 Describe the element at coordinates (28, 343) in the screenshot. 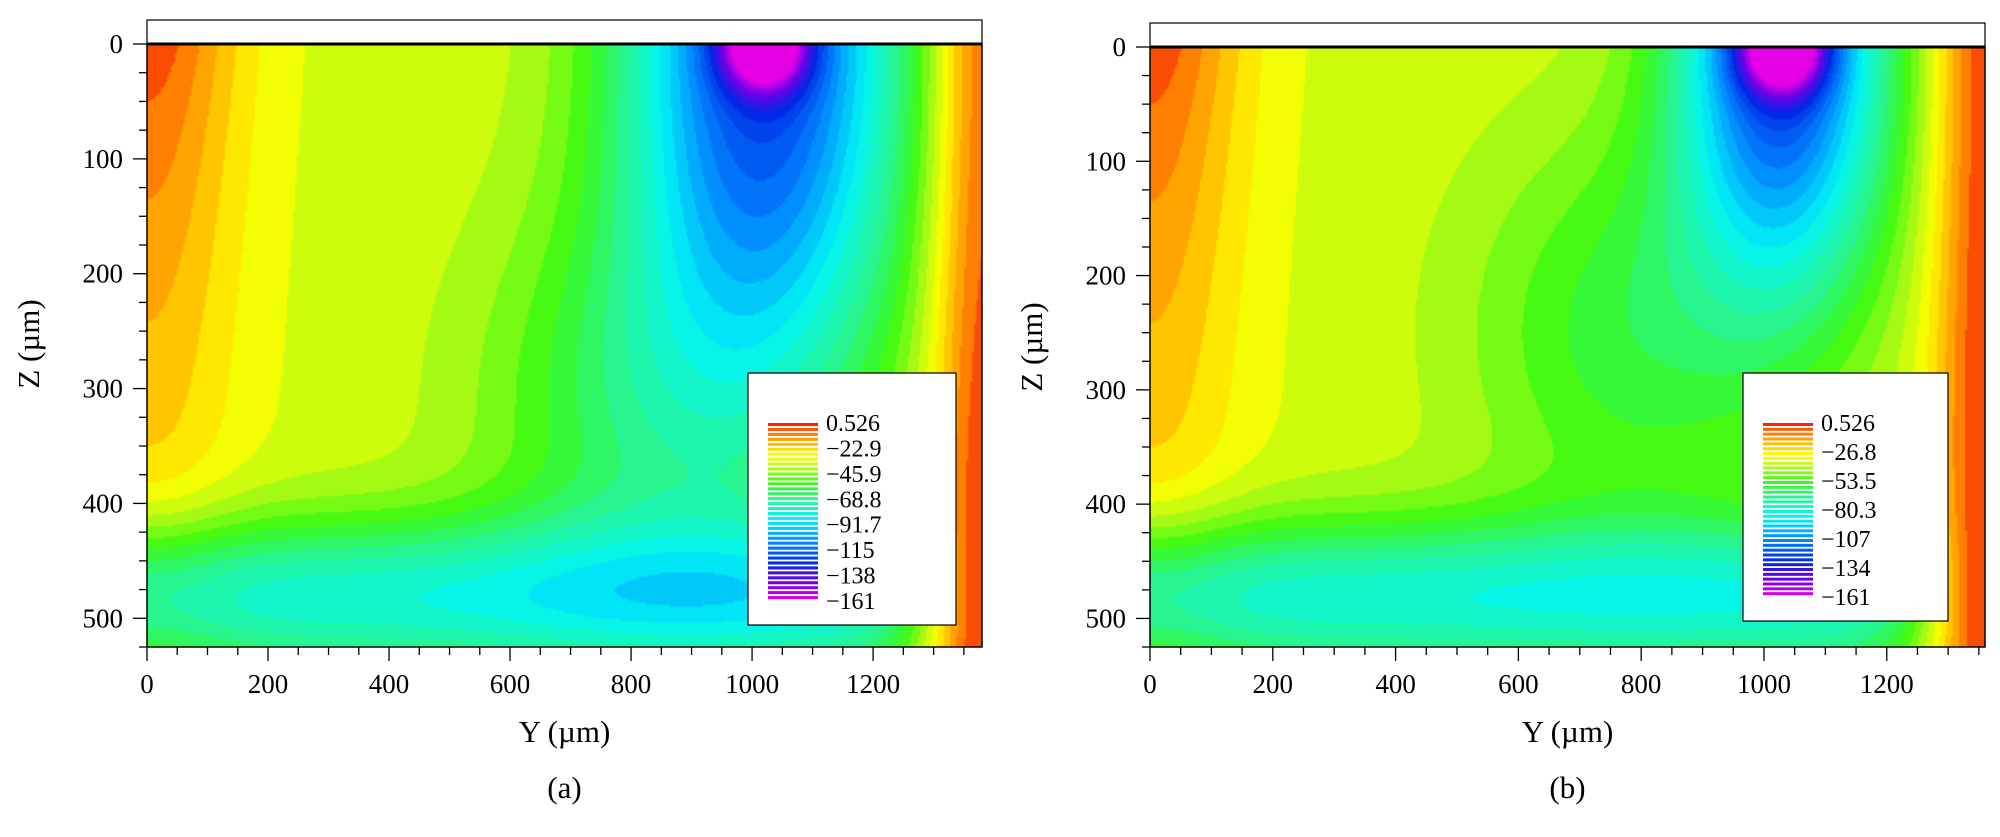

I see `y-axis-title: Z (µm)` at that location.